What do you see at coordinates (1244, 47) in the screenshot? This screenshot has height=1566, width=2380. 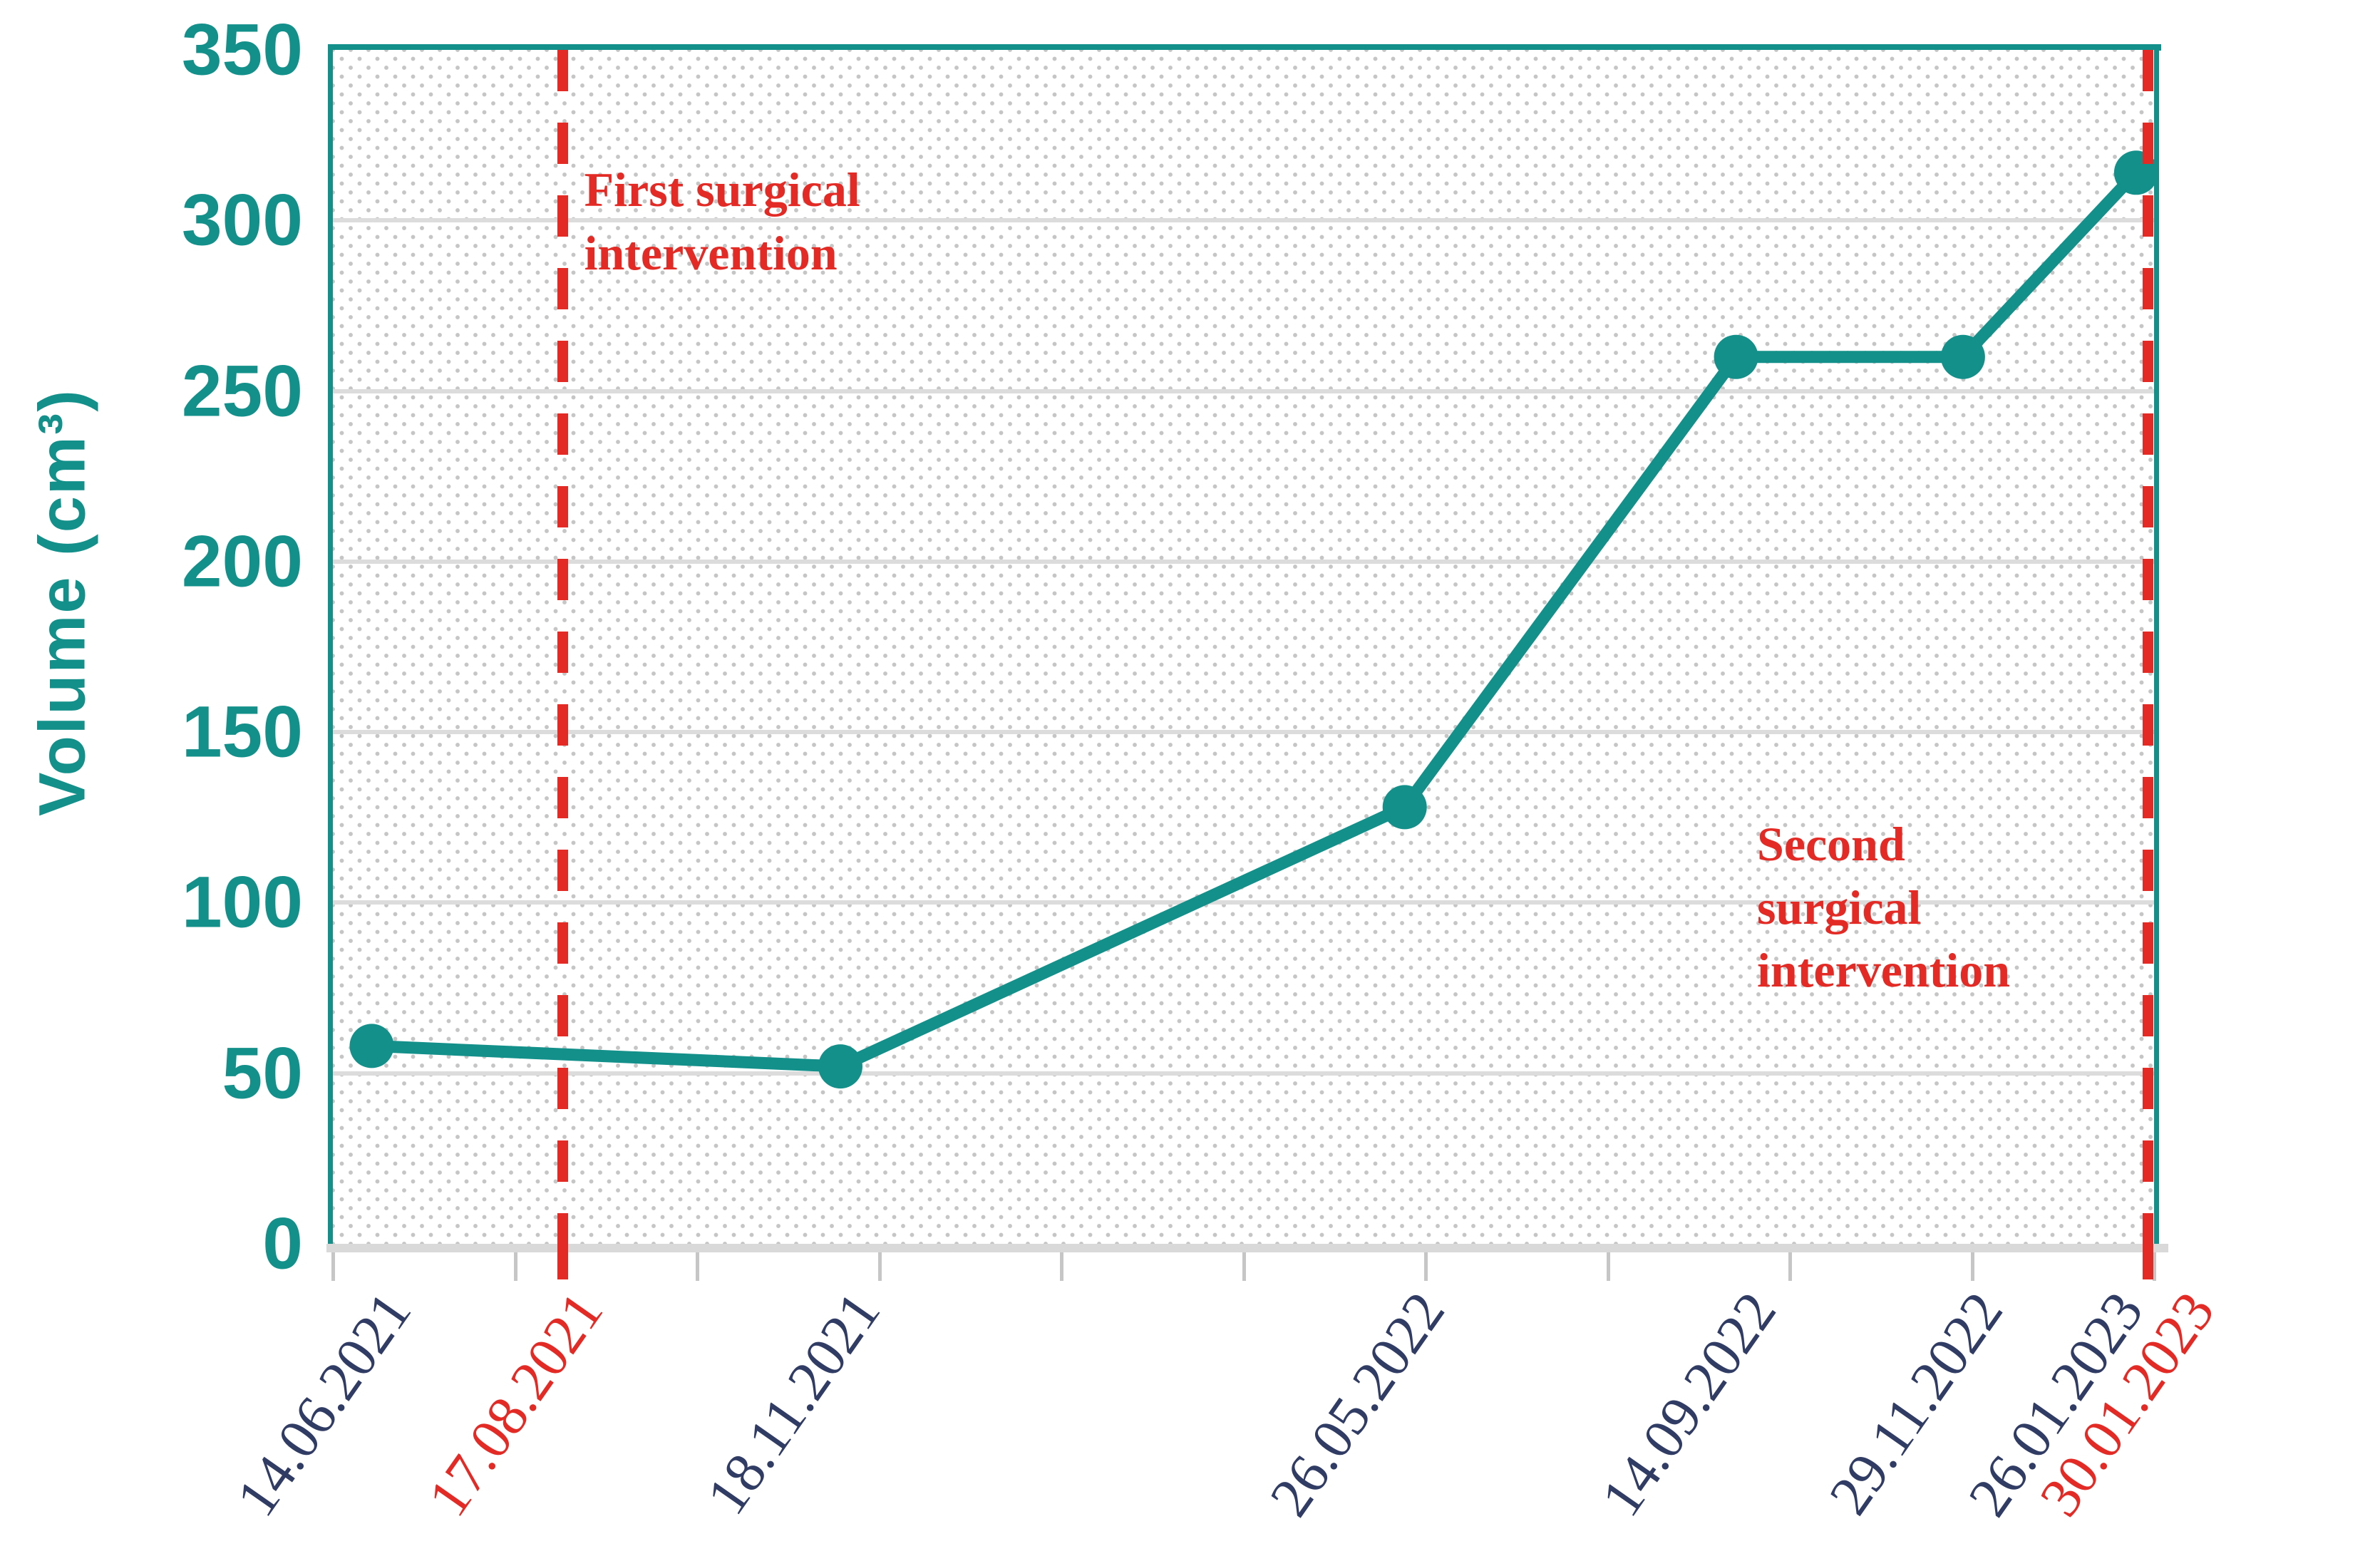 I see `plot-border-top` at bounding box center [1244, 47].